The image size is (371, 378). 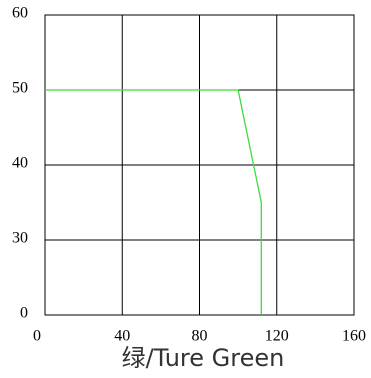 I want to click on y-tick-label: 40, so click(x=20, y=163).